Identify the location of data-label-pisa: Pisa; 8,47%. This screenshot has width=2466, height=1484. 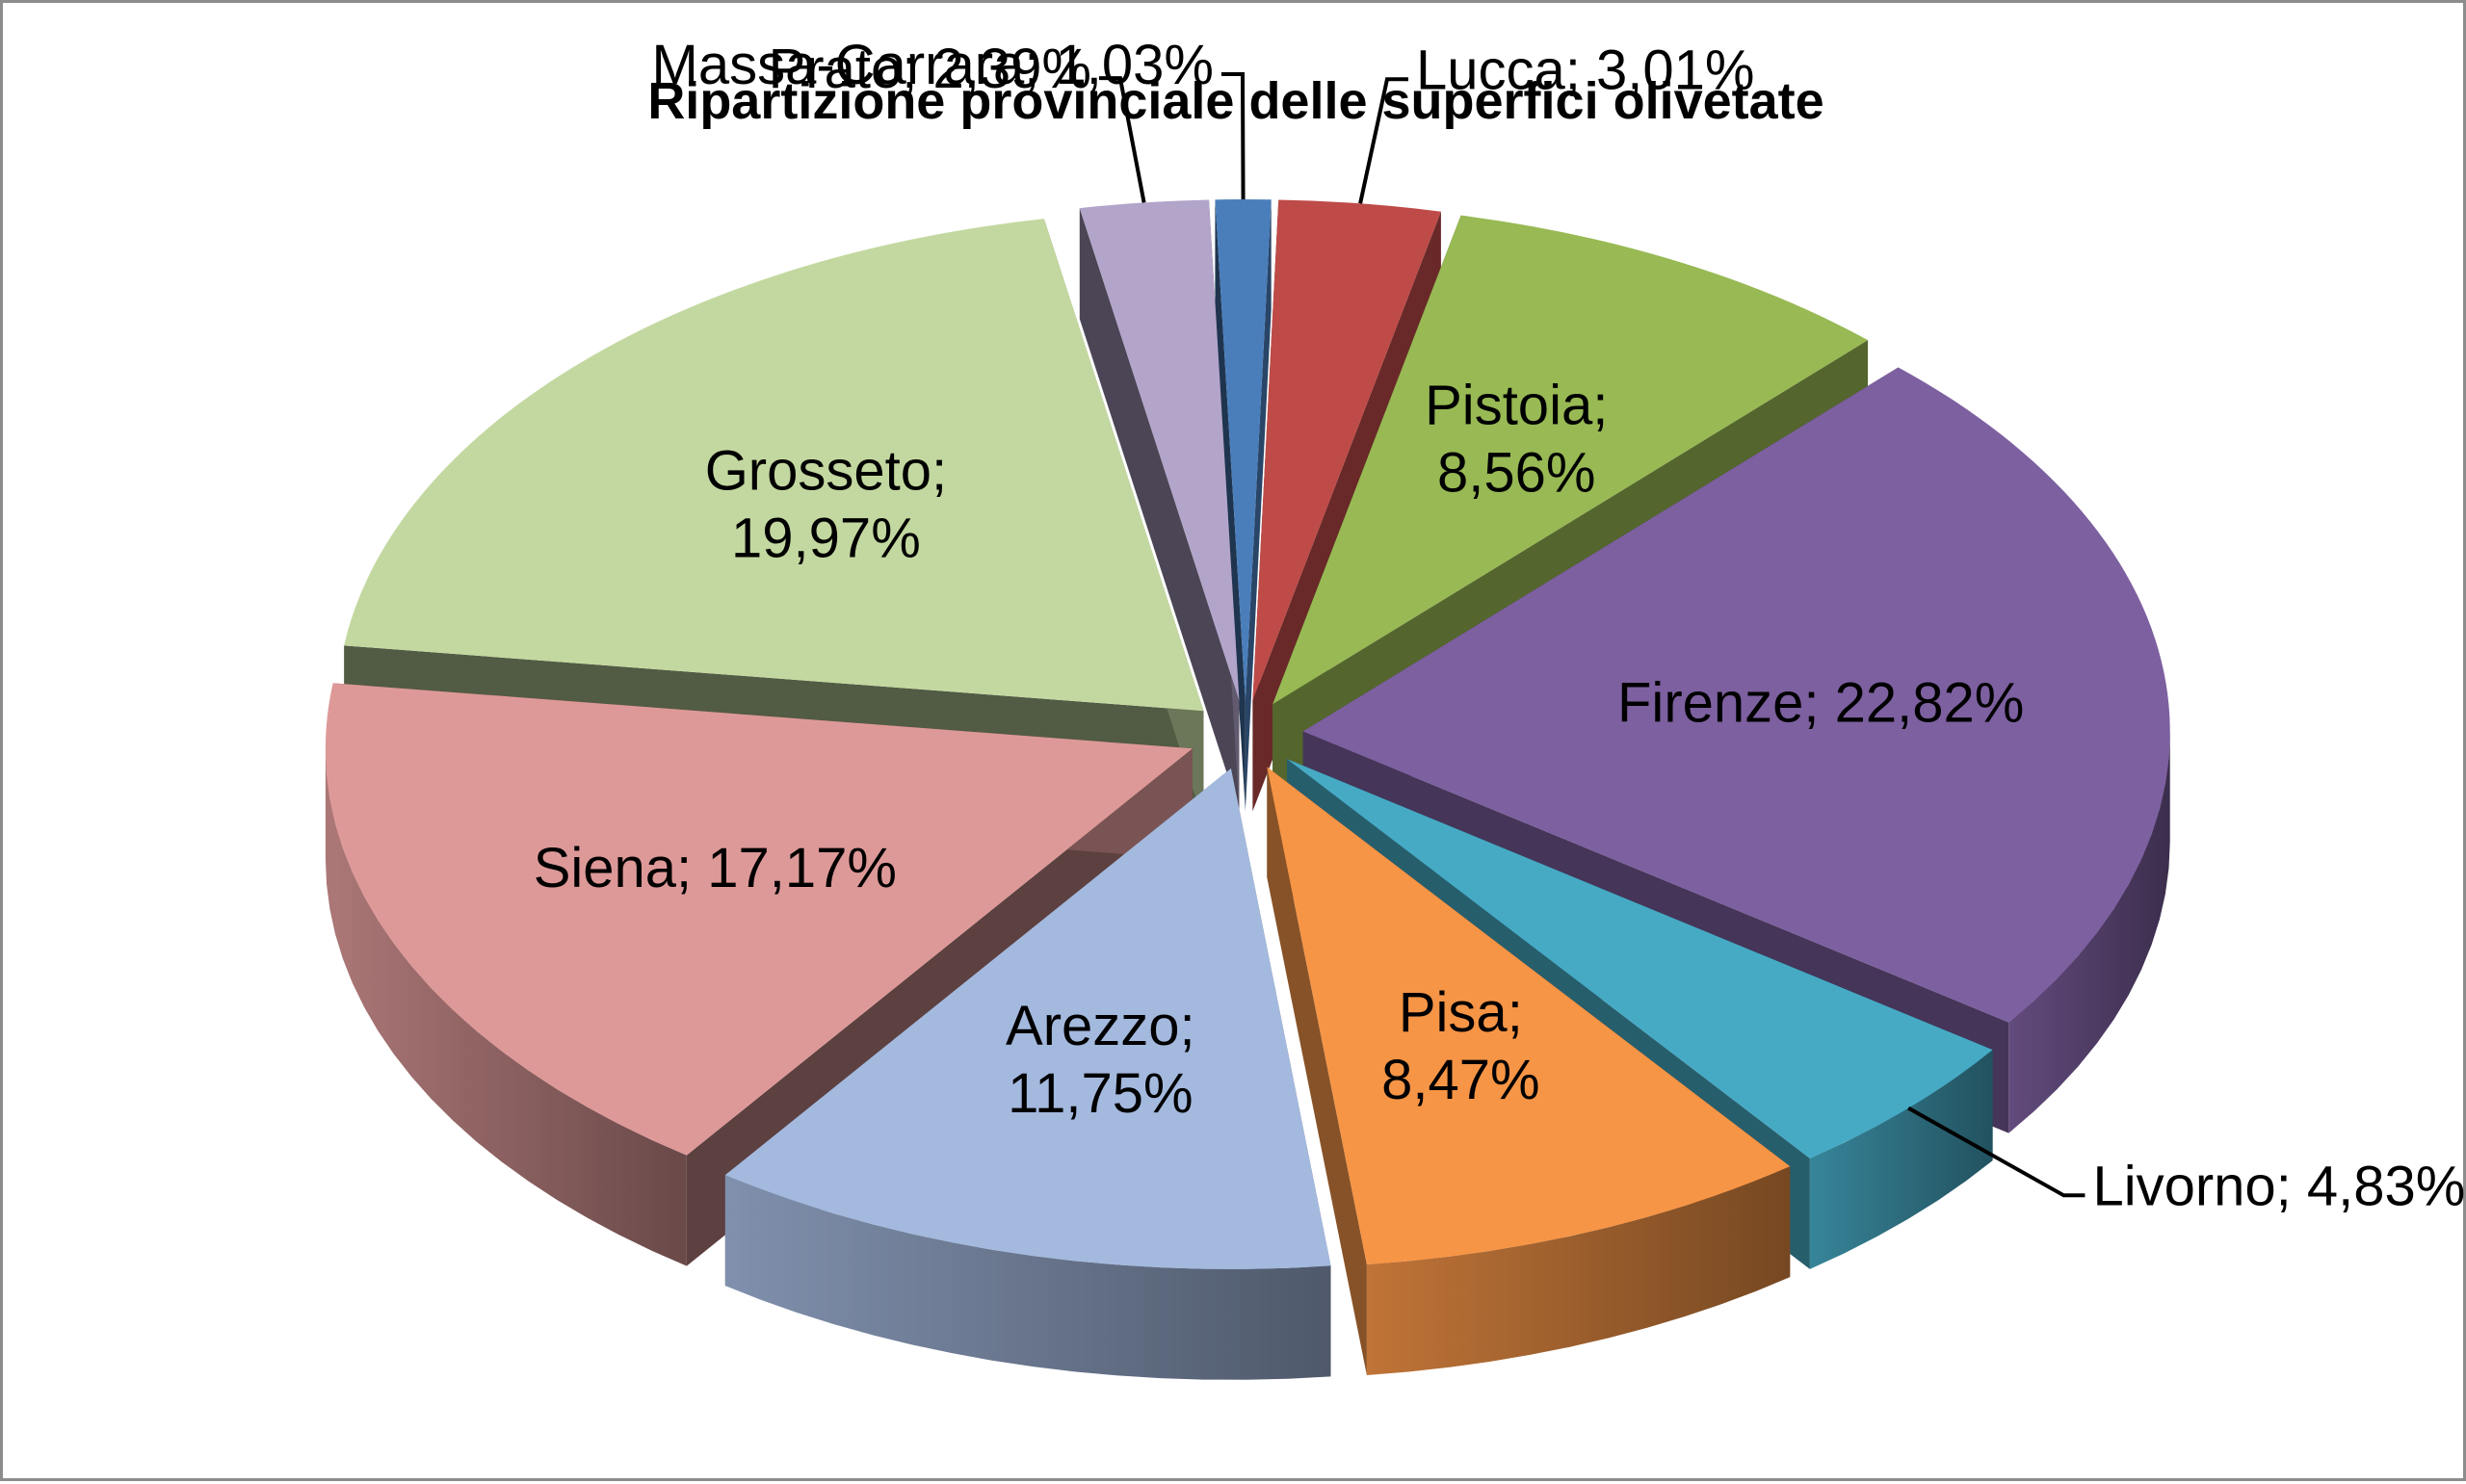
(1460, 1046).